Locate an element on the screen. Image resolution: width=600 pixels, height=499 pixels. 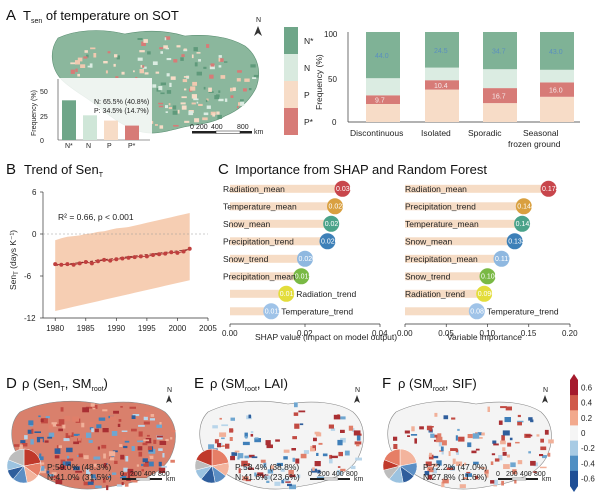
rfChart-bar is located at coordinates (441, 311).